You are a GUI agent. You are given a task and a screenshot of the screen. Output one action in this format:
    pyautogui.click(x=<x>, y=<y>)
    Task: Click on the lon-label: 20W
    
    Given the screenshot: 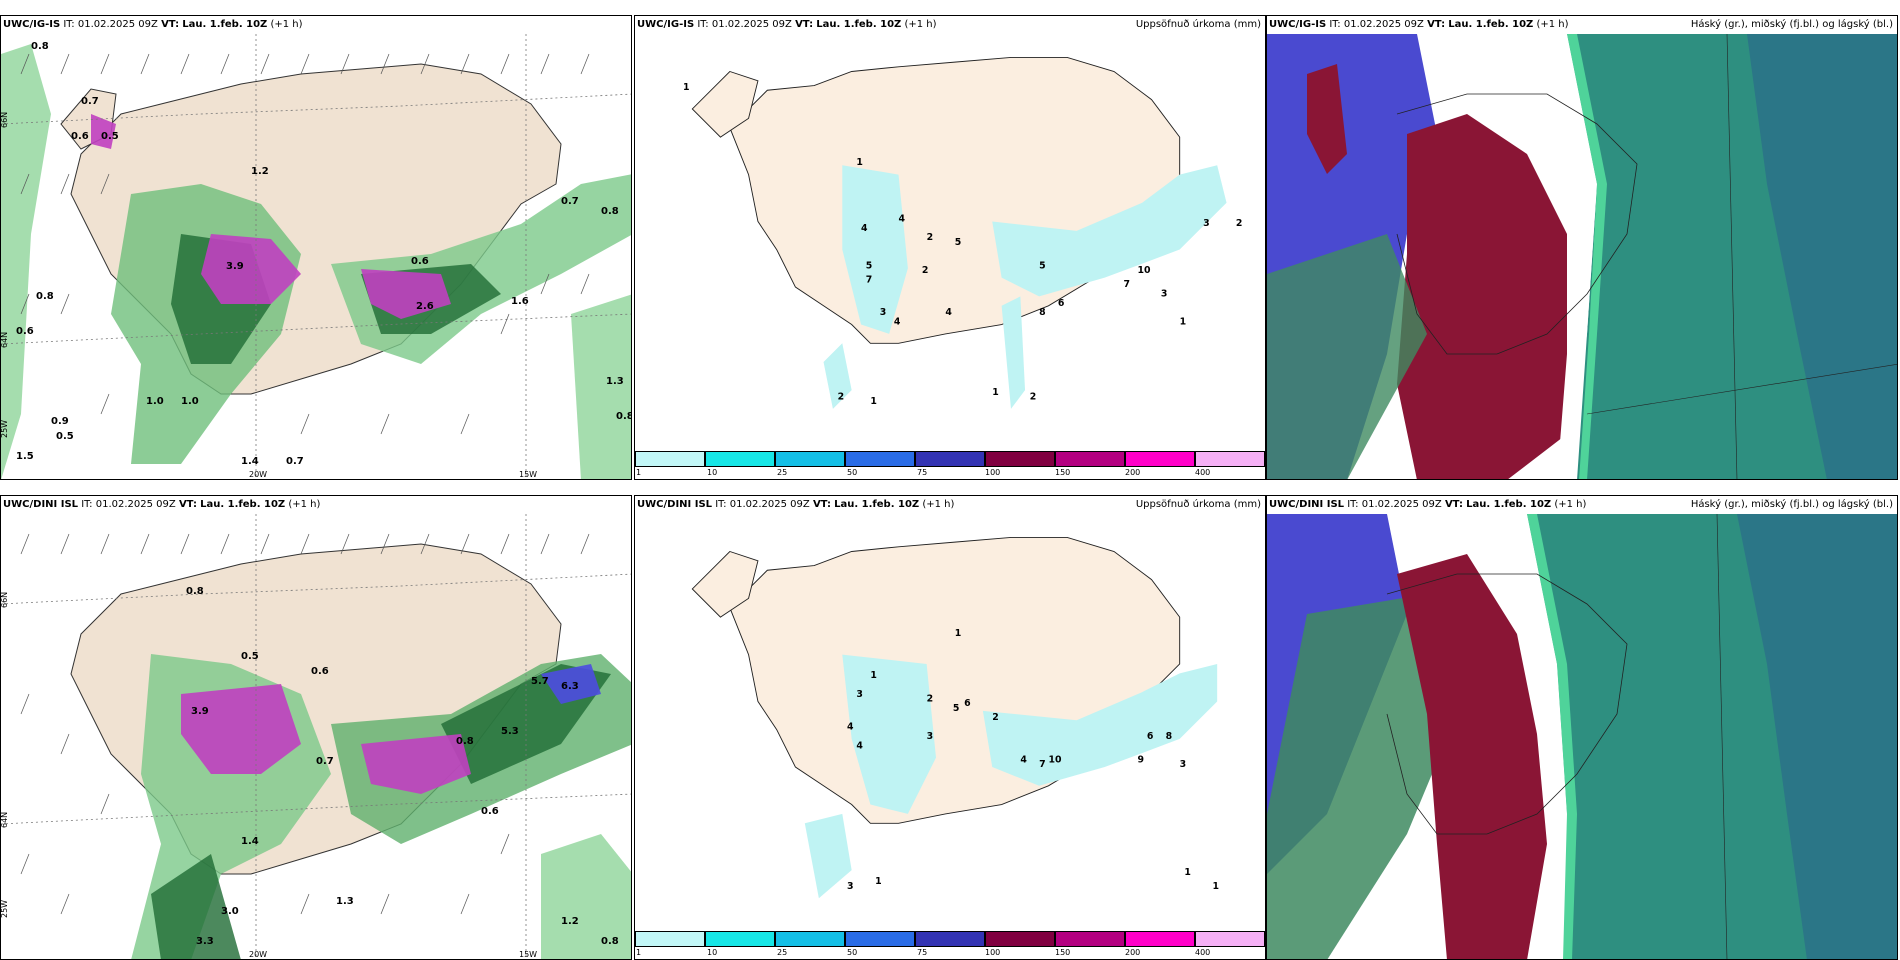 What is the action you would take?
    pyautogui.click(x=258, y=474)
    